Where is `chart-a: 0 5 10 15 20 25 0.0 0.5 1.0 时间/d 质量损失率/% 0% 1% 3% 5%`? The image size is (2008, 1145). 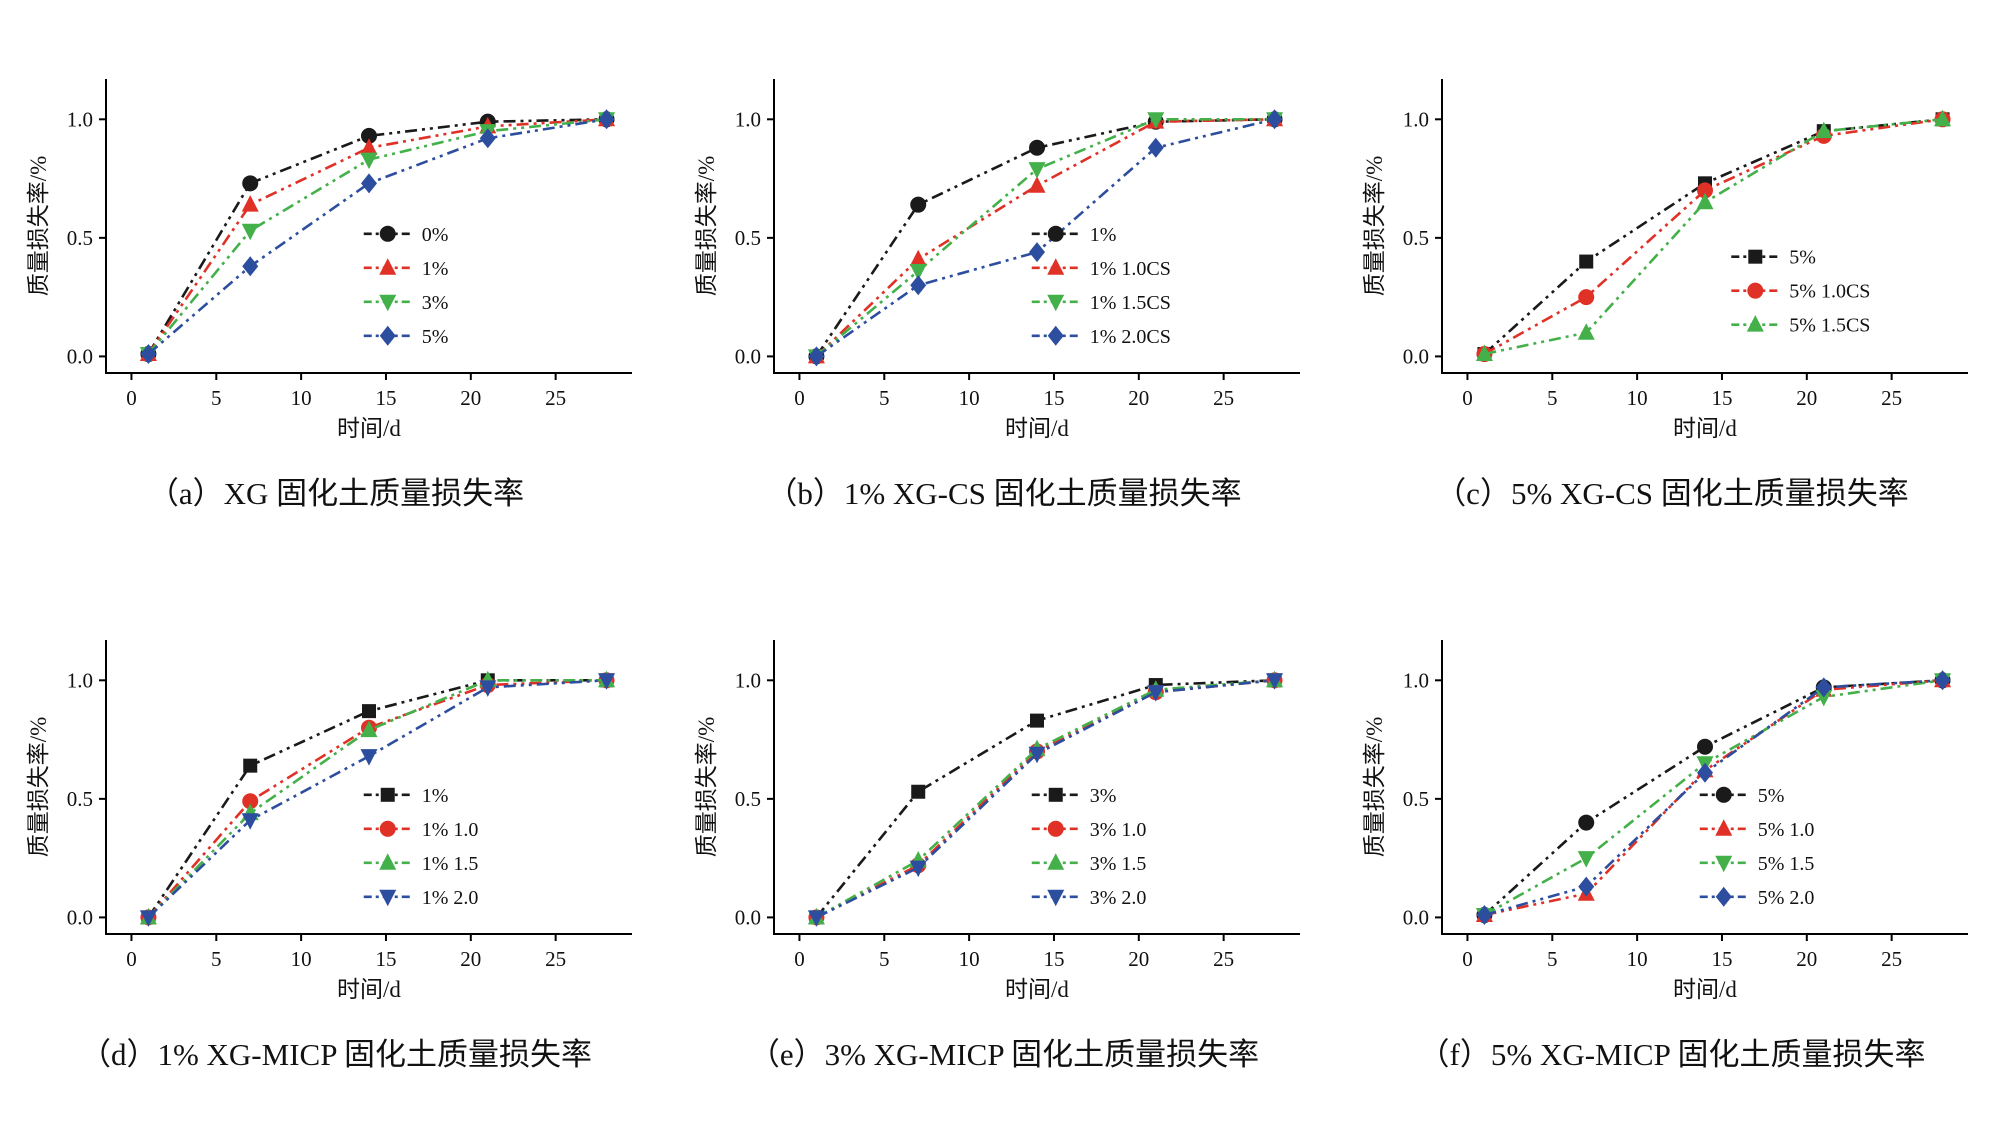
chart-a: 0 5 10 15 20 25 0.0 0.5 1.0 时间/d 质量损失率/% 0% 1% 3% 5% is located at coordinates (329, 260).